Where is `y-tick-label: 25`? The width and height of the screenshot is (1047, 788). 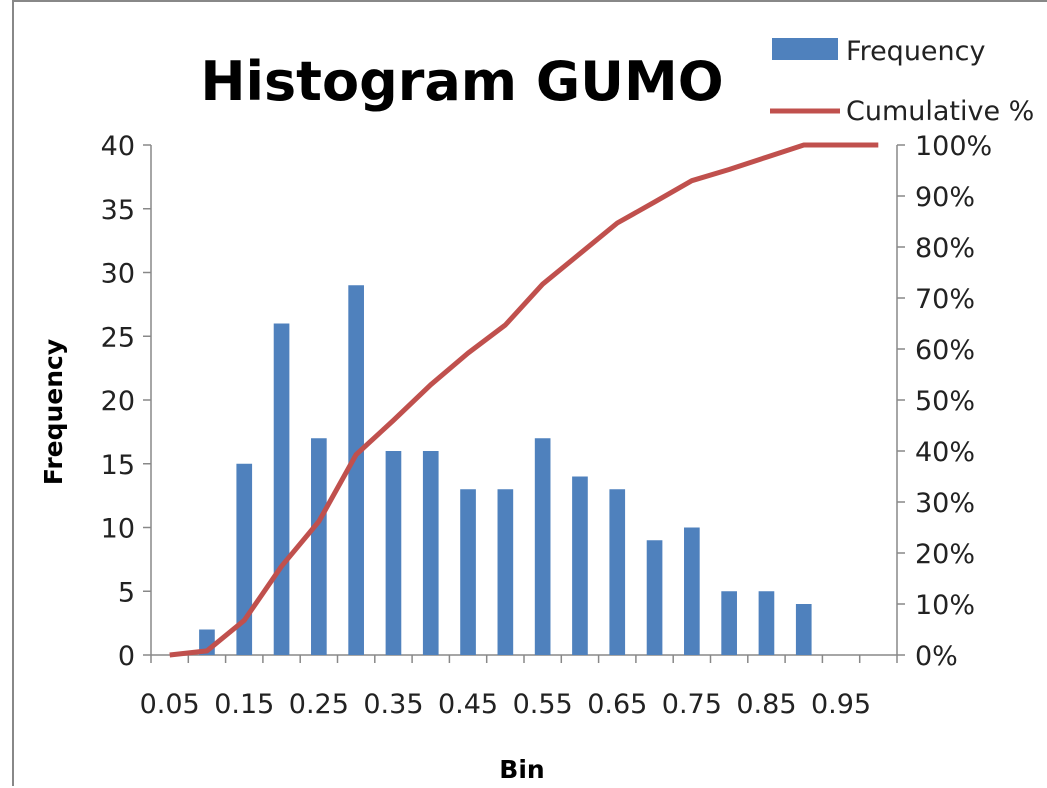 y-tick-label: 25 is located at coordinates (118, 337).